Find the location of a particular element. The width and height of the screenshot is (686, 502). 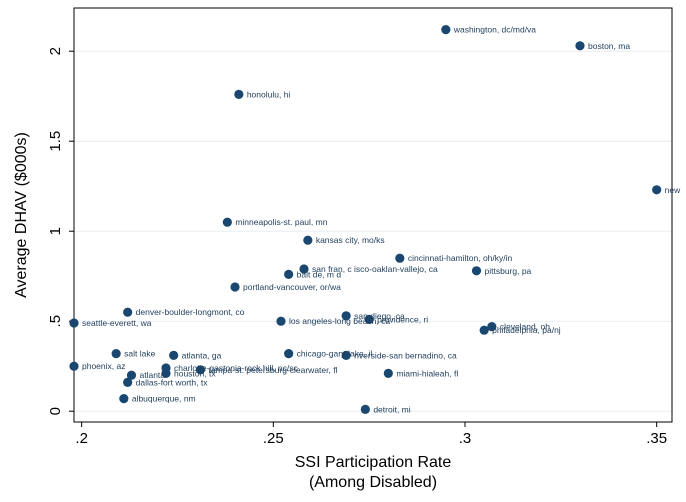

point-label: dallas-fort worth, tx is located at coordinates (172, 382).